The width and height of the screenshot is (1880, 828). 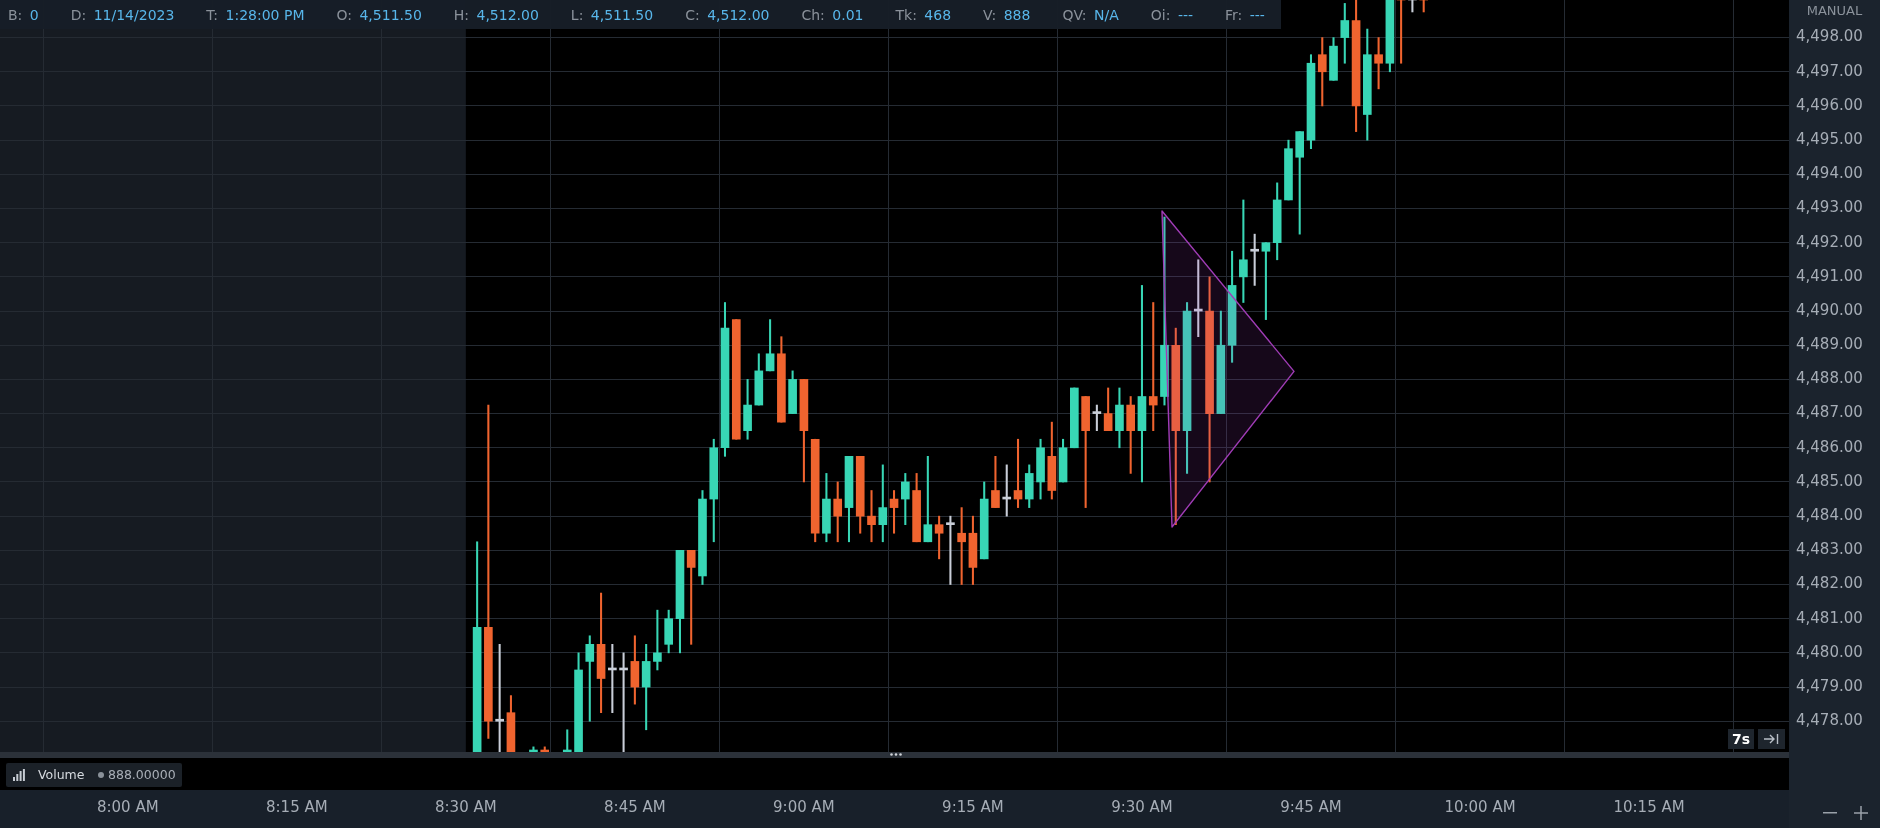 What do you see at coordinates (1829, 515) in the screenshot?
I see `y-tick-label: 4,484.00` at bounding box center [1829, 515].